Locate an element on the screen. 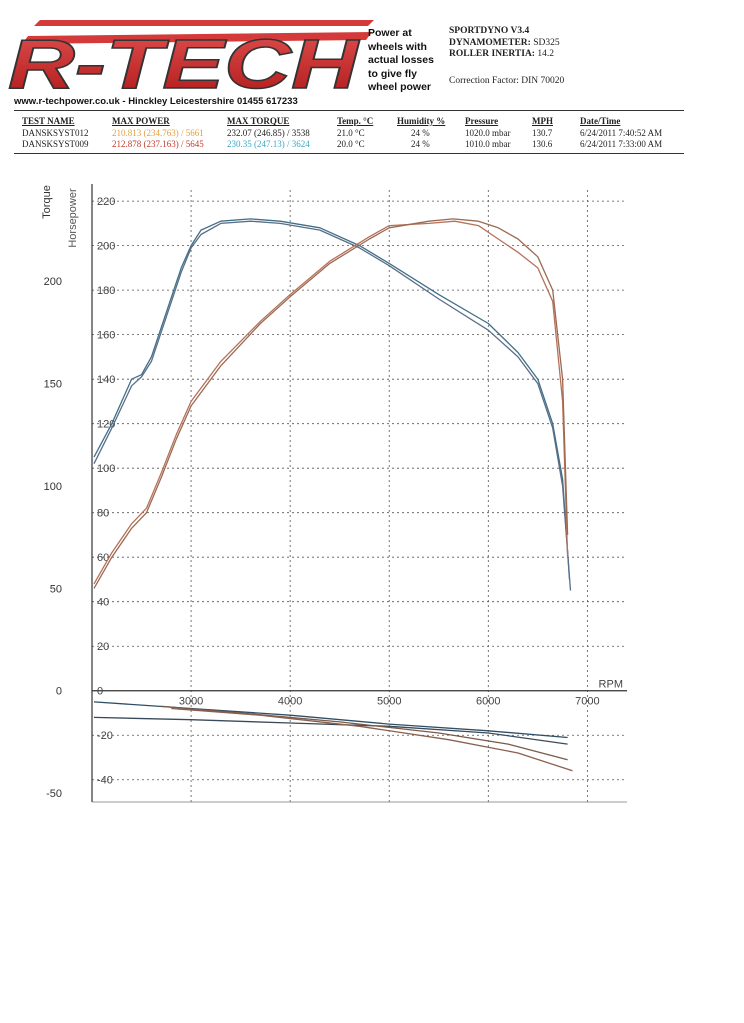 This screenshot has height=1023, width=744. dynamometer-label: DYNAMOMETER: is located at coordinates (490, 42).